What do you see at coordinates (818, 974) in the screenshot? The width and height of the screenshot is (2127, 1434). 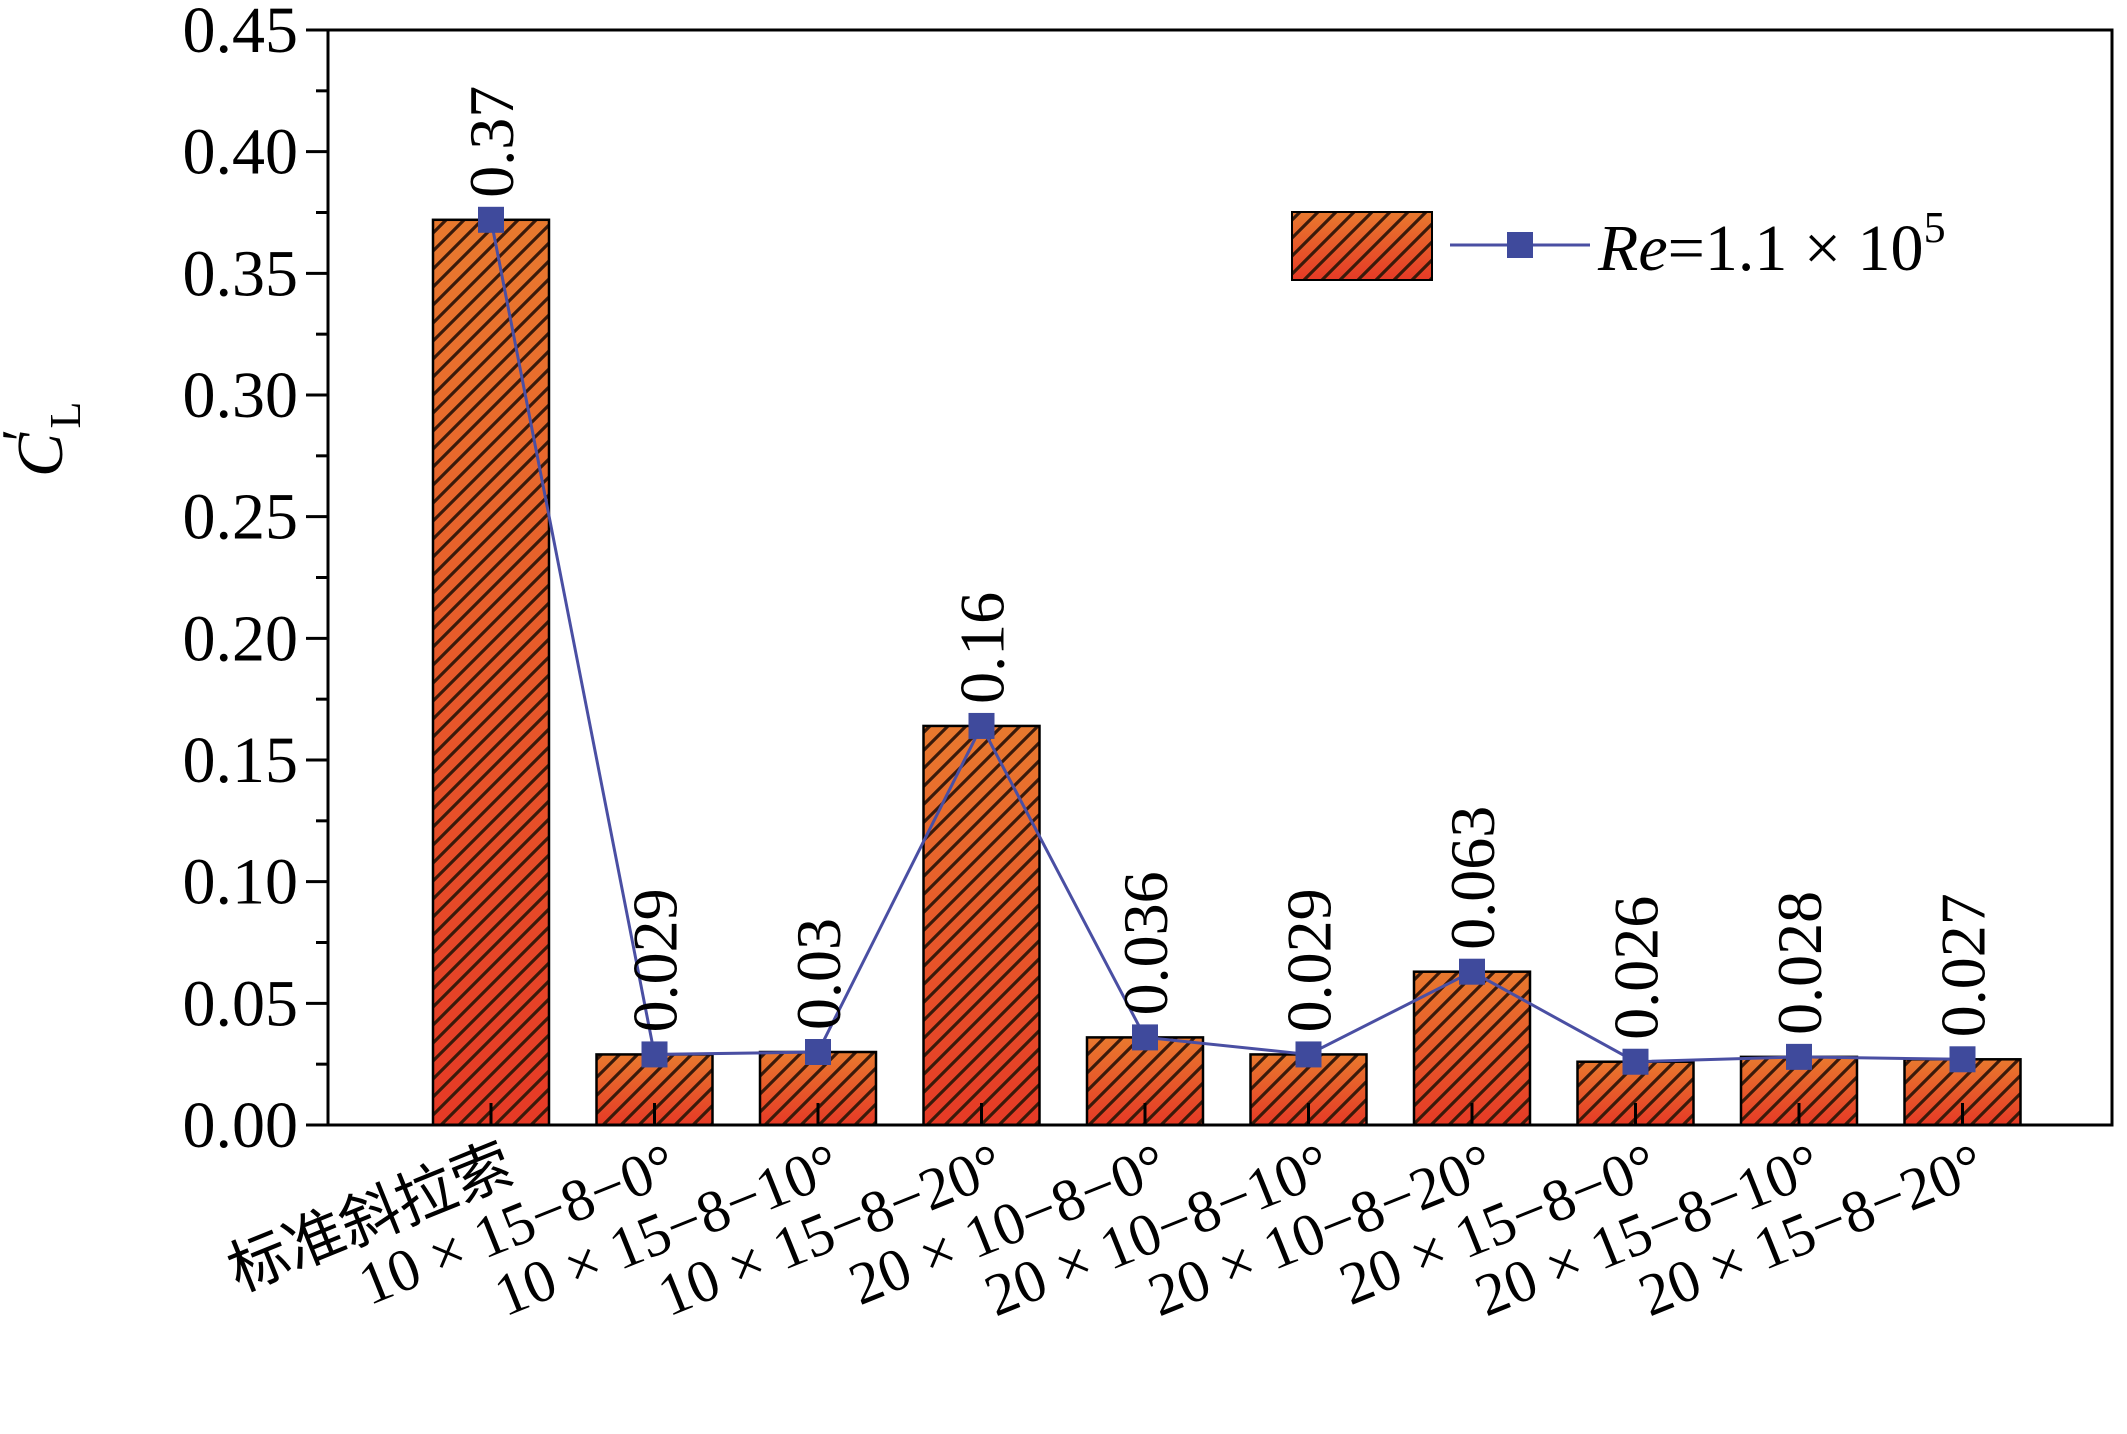 I see `data-label: 0.03` at bounding box center [818, 974].